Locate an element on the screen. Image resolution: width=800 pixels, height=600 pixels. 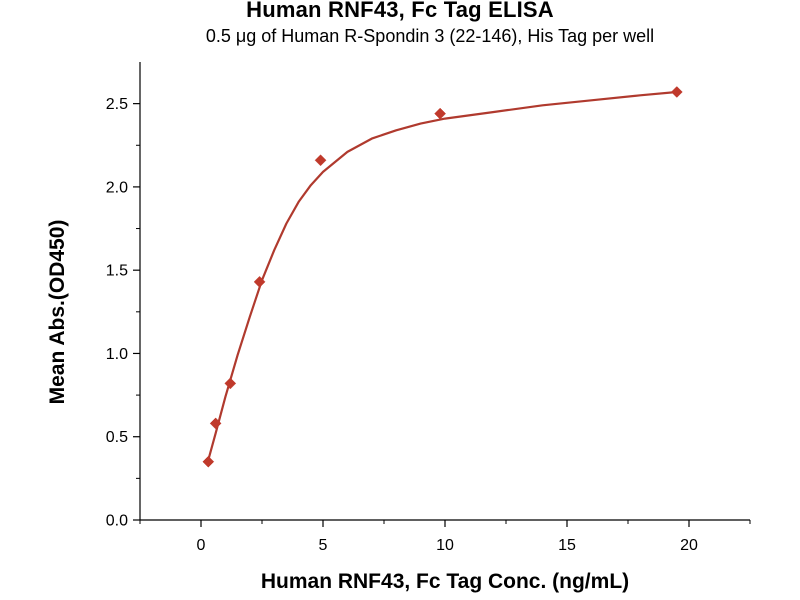
y-tick-label: 0.0 is located at coordinates (117, 521).